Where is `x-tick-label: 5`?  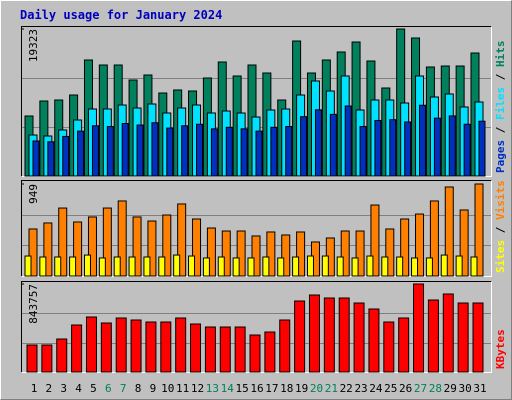 x-tick-label: 5 is located at coordinates (93, 388).